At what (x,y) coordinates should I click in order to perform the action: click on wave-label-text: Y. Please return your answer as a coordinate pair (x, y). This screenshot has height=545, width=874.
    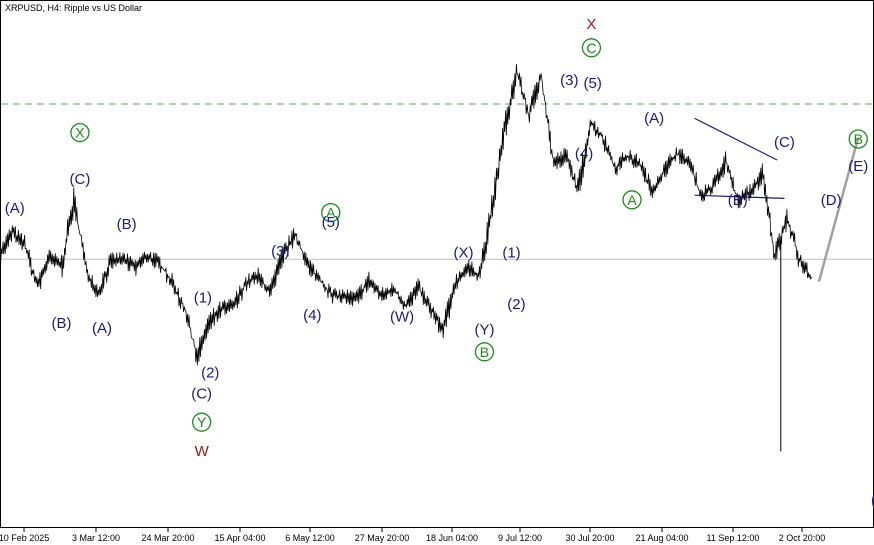
    Looking at the image, I should click on (202, 422).